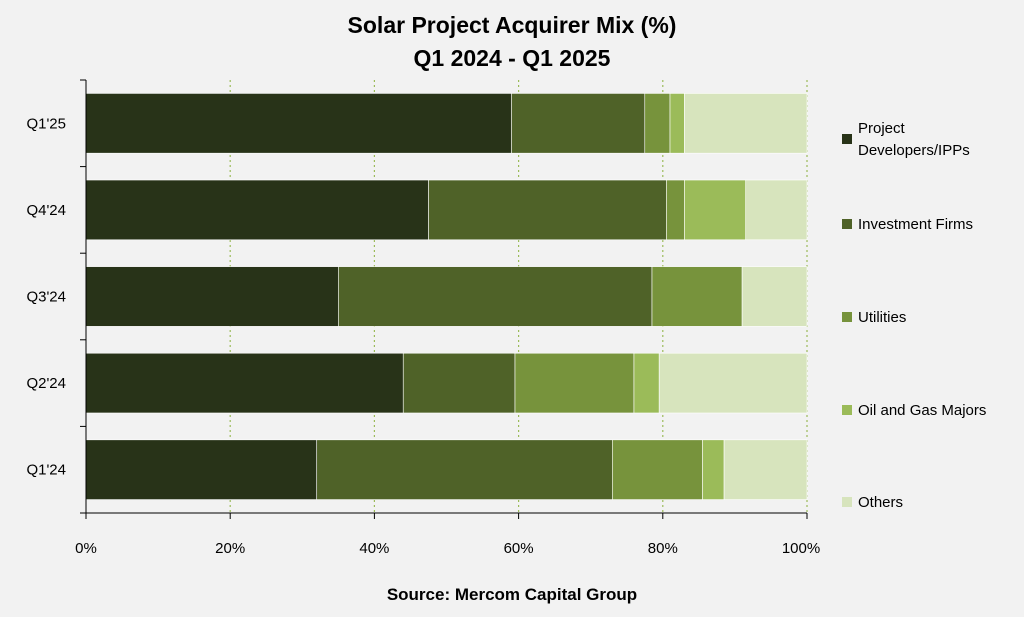 Image resolution: width=1024 pixels, height=617 pixels. Describe the element at coordinates (46, 383) in the screenshot. I see `y-tick-label-3: Q2'24` at that location.